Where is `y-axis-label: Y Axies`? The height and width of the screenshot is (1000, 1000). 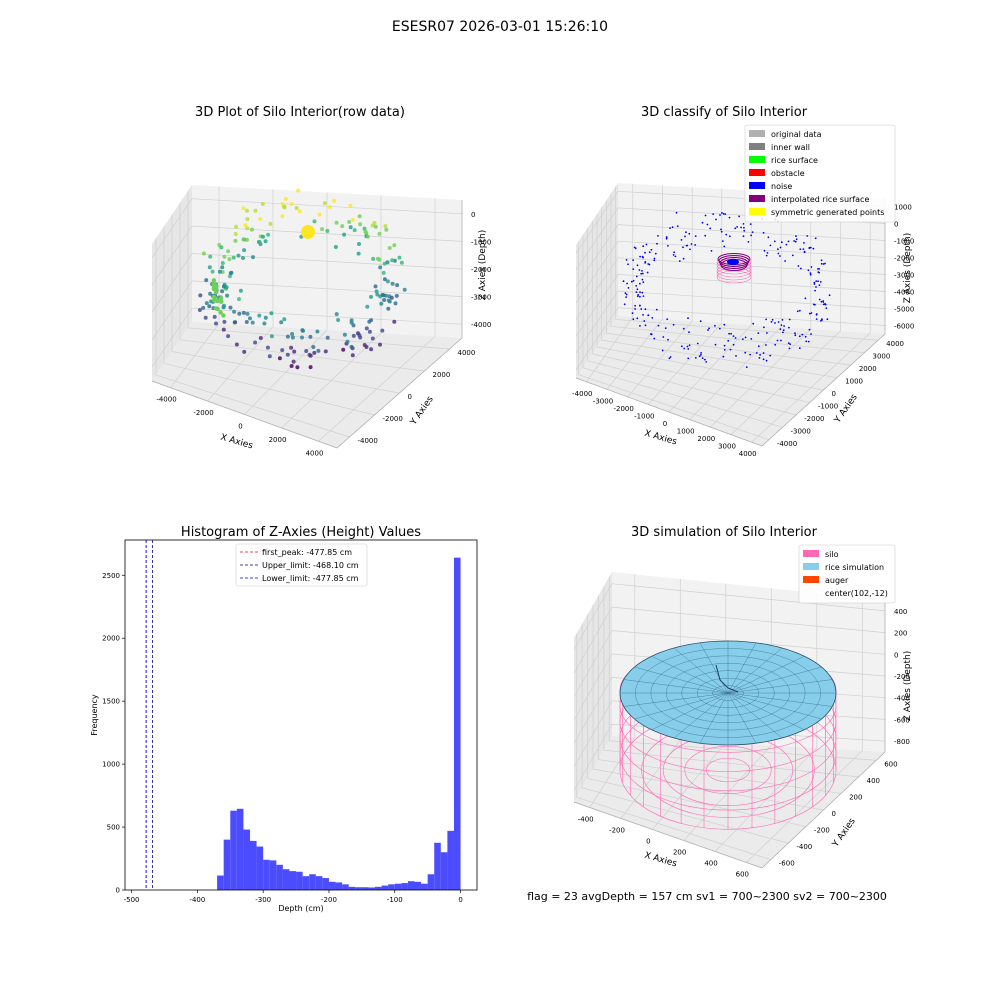
y-axis-label: Y Axies is located at coordinates (422, 410).